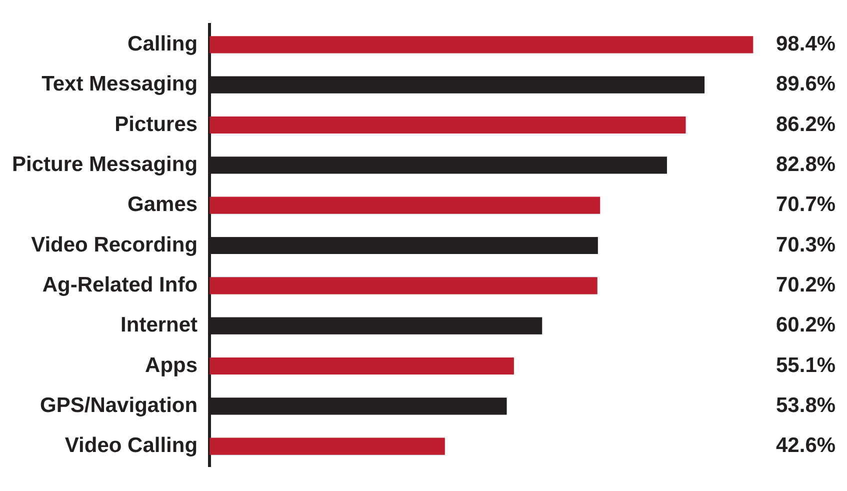 The height and width of the screenshot is (491, 847). What do you see at coordinates (163, 44) in the screenshot?
I see `y-tick-label: Calling` at bounding box center [163, 44].